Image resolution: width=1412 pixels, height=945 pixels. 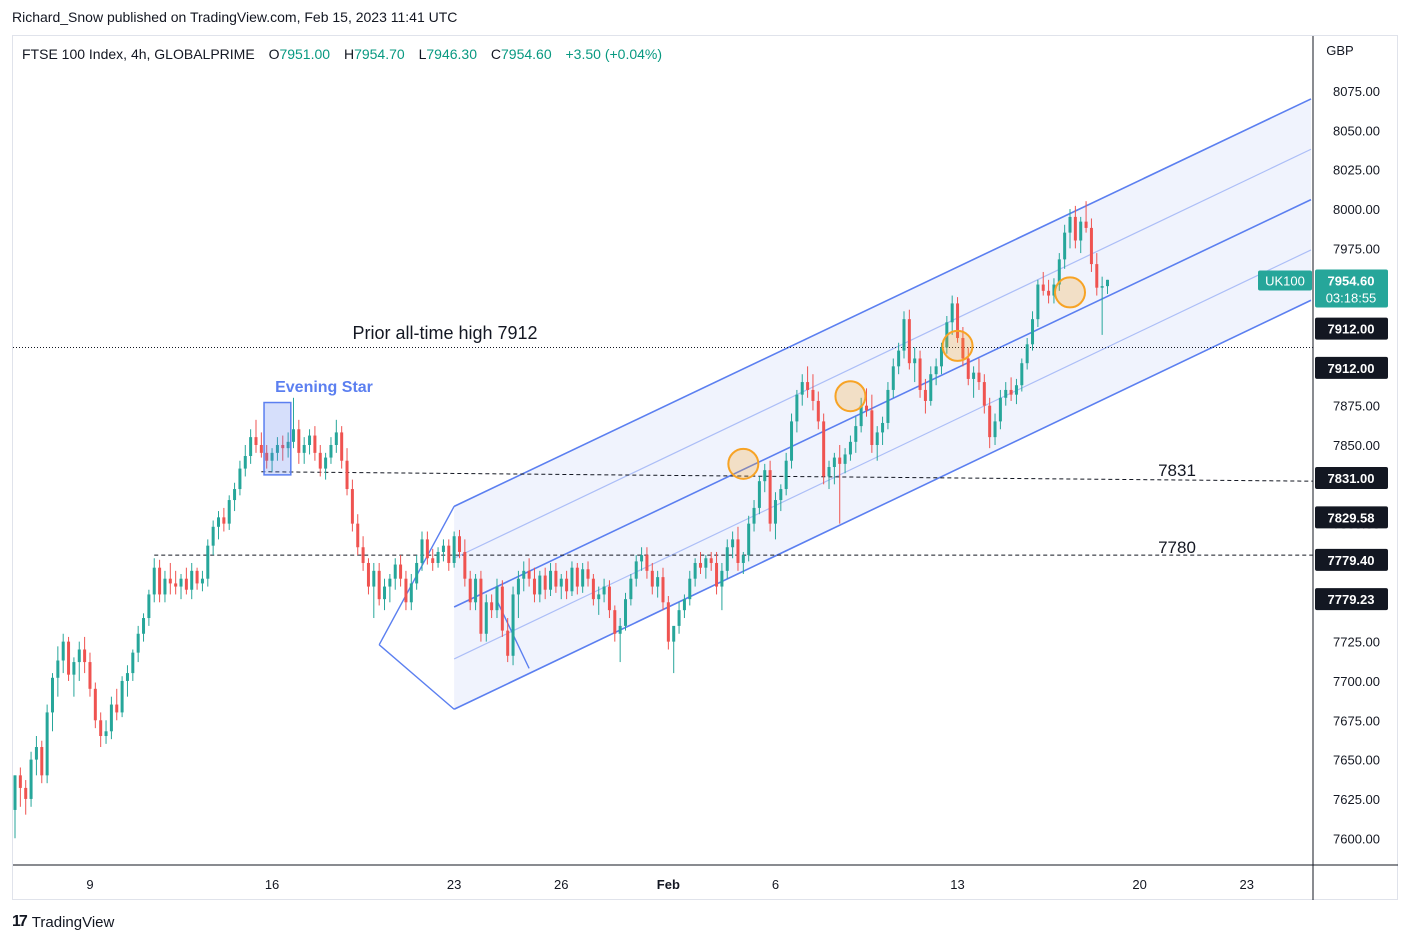 What do you see at coordinates (277, 438) in the screenshot?
I see `evening-star-box` at bounding box center [277, 438].